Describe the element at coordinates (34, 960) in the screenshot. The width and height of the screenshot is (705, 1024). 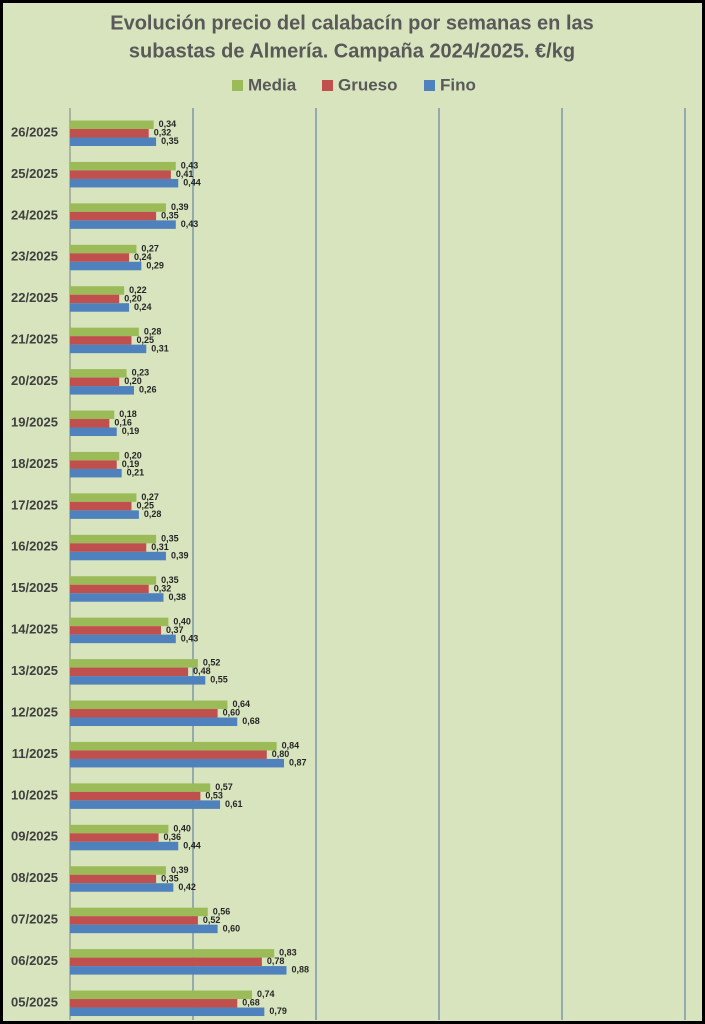
I see `y-tick-label: 06/2025` at that location.